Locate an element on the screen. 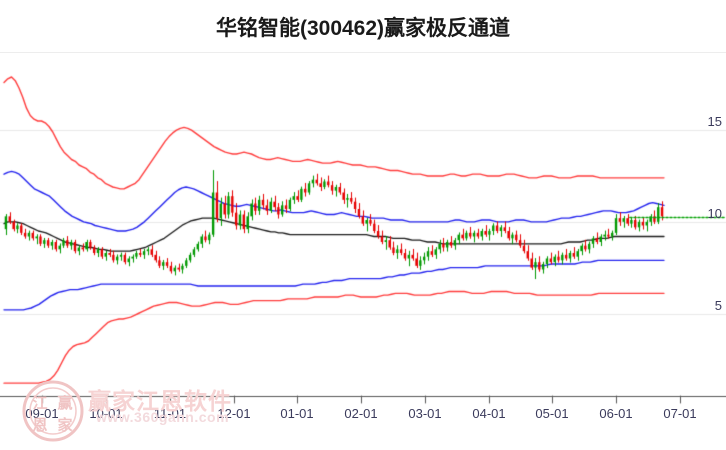 The image size is (726, 450). x-axis-tick-06-01: 06-01 is located at coordinates (616, 413).